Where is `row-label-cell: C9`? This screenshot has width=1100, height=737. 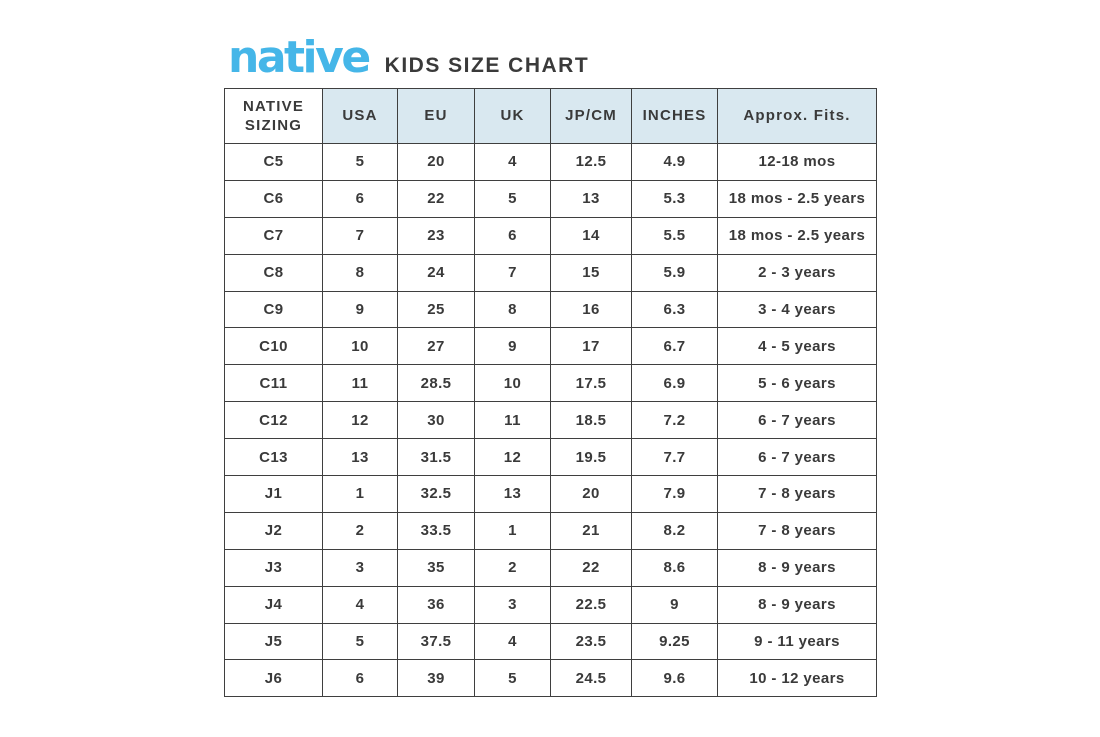
row-label-cell: C9 is located at coordinates (273, 309).